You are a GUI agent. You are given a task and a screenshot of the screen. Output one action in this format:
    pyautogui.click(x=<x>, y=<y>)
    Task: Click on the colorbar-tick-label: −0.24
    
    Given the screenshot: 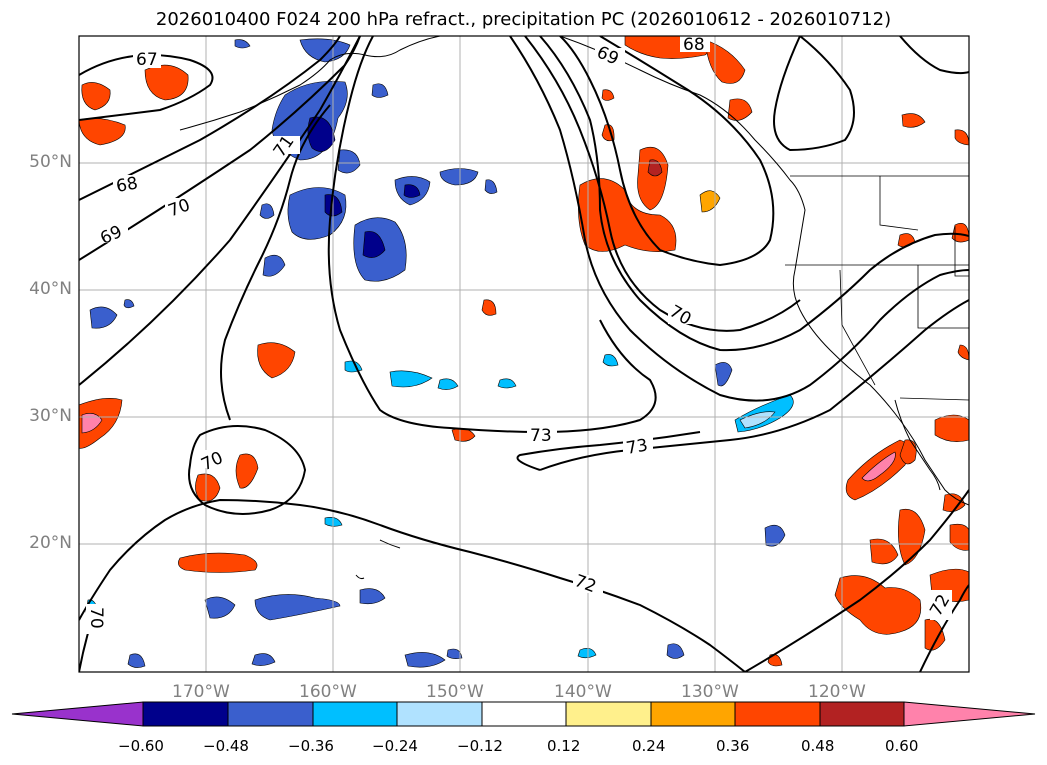 What is the action you would take?
    pyautogui.click(x=395, y=746)
    